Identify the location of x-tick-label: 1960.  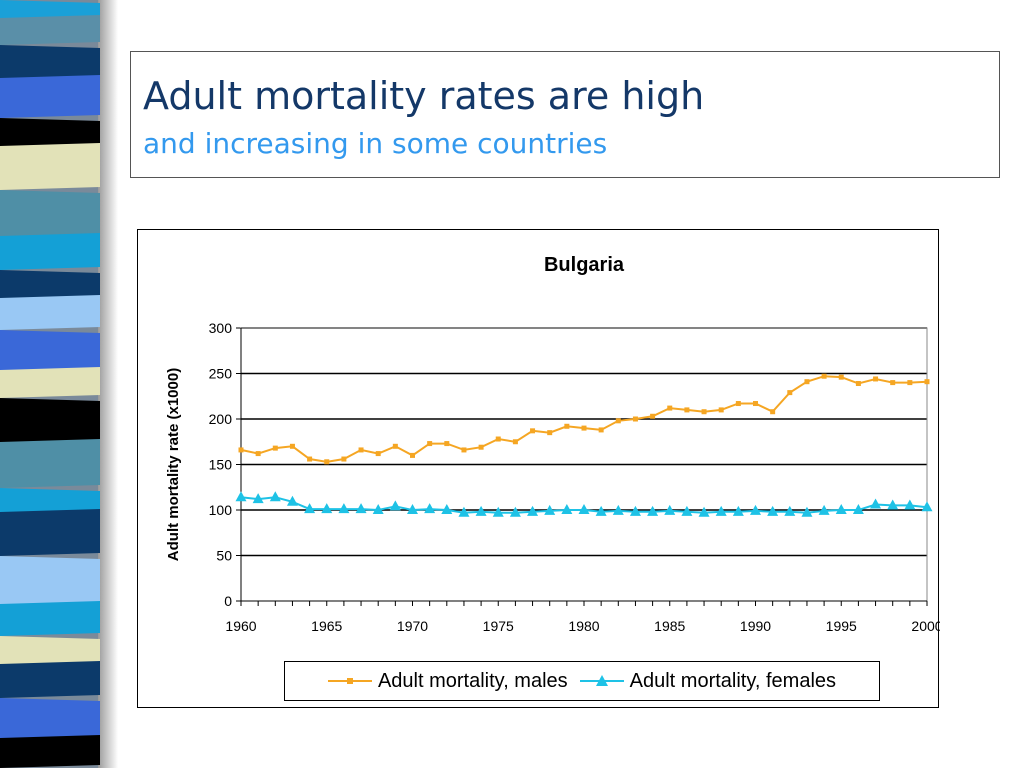
(240, 626).